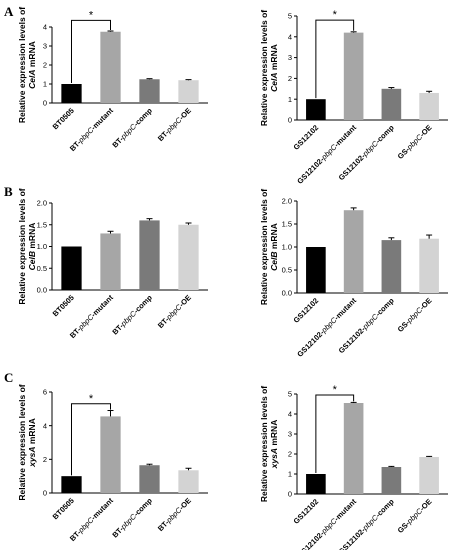 The image size is (459, 550). I want to click on y-tick-label: 6, so click(45, 392).